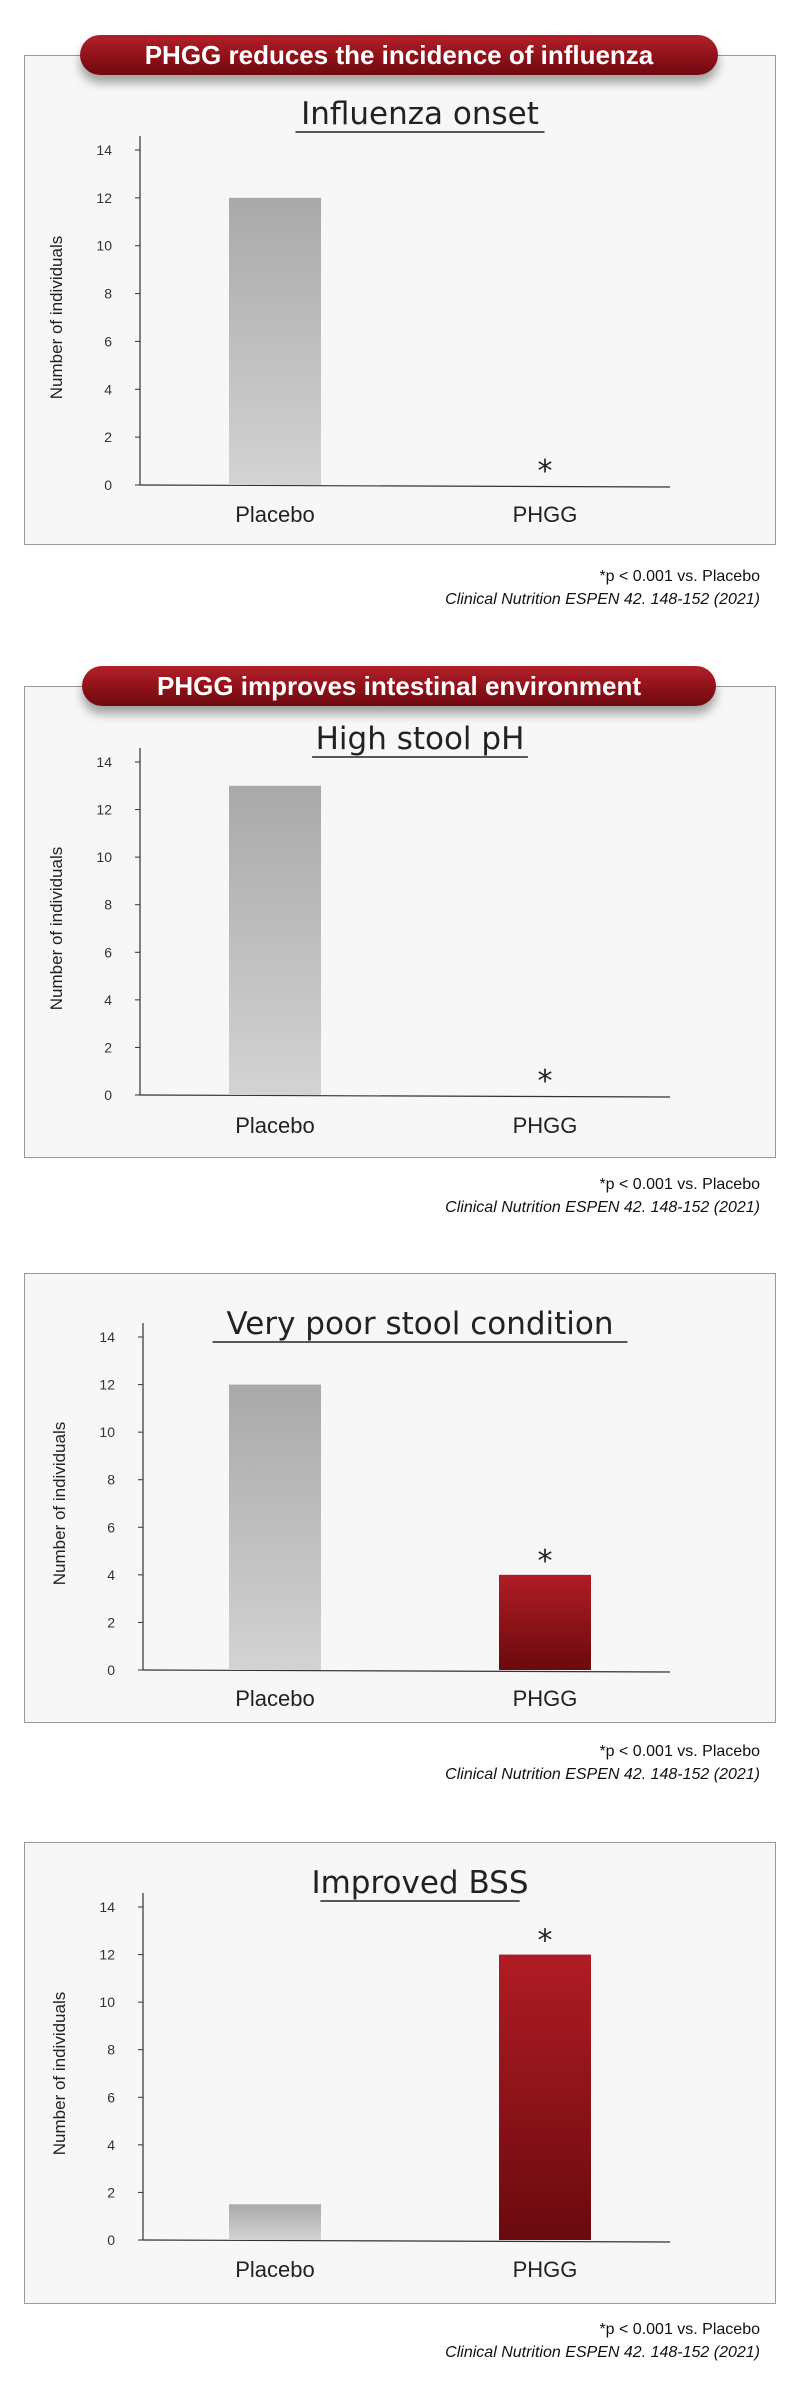 Image resolution: width=800 pixels, height=2381 pixels. I want to click on section-banner-intestinal: PHGG improves intestinal environment, so click(399, 686).